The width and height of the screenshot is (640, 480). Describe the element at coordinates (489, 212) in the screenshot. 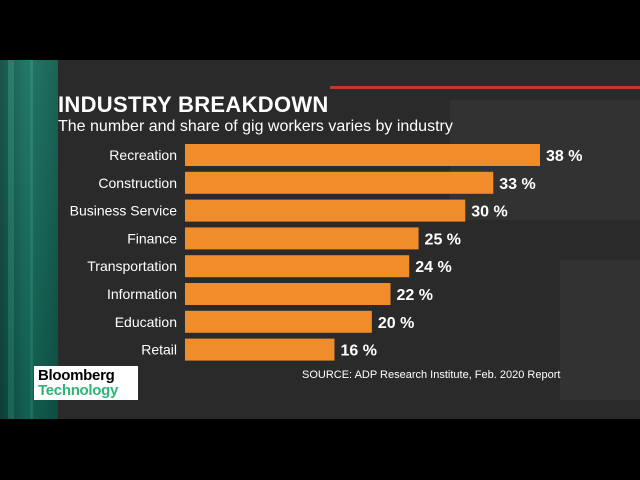

I see `value-label: 30 %` at that location.